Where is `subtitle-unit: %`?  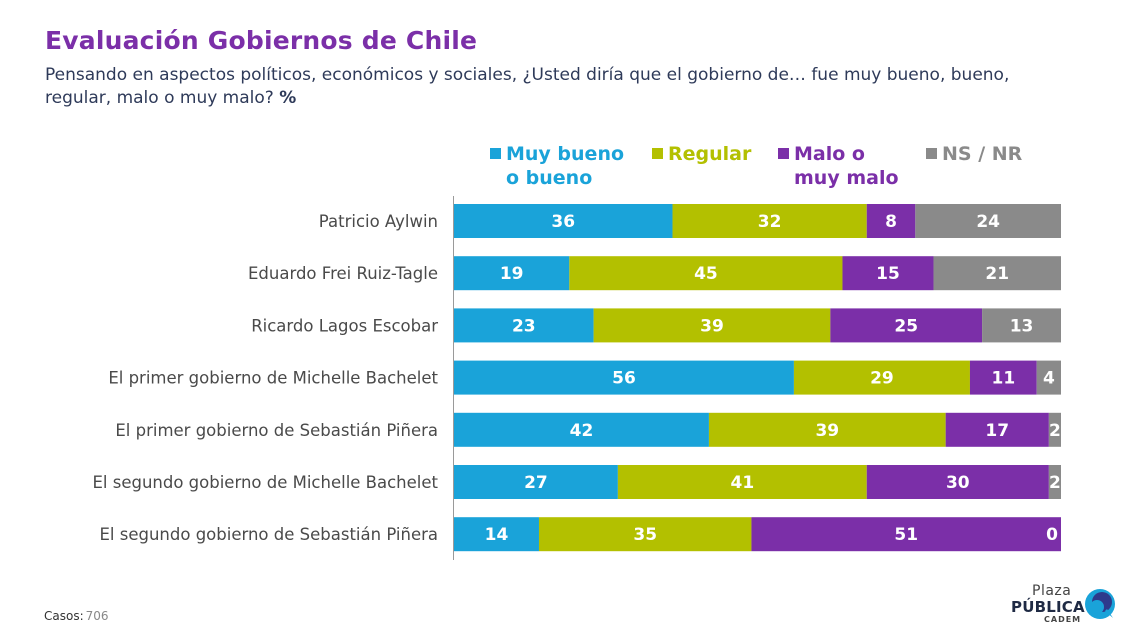 subtitle-unit: % is located at coordinates (288, 98).